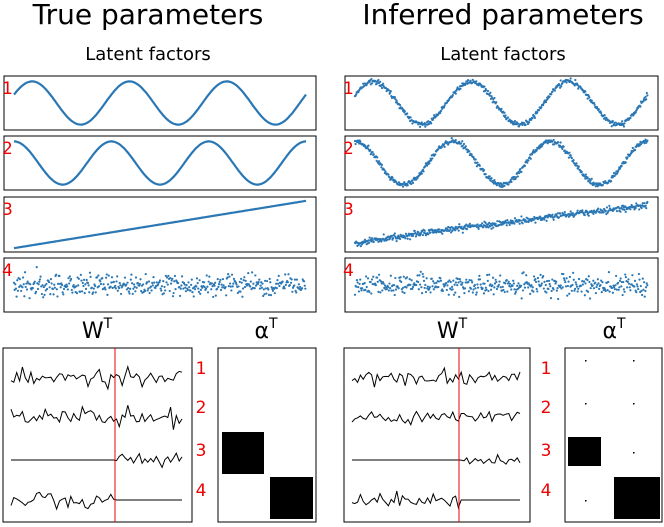  Describe the element at coordinates (348, 271) in the screenshot. I see `factor-number: 4` at that location.